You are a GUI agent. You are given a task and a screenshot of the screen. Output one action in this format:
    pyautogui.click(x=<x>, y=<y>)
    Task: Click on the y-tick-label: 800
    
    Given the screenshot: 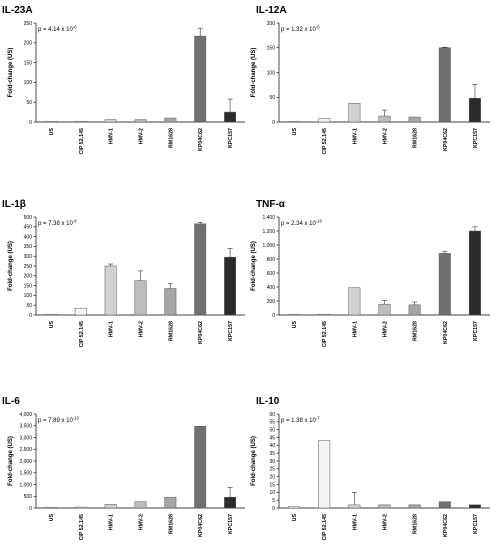 What is the action you would take?
    pyautogui.click(x=271, y=260)
    